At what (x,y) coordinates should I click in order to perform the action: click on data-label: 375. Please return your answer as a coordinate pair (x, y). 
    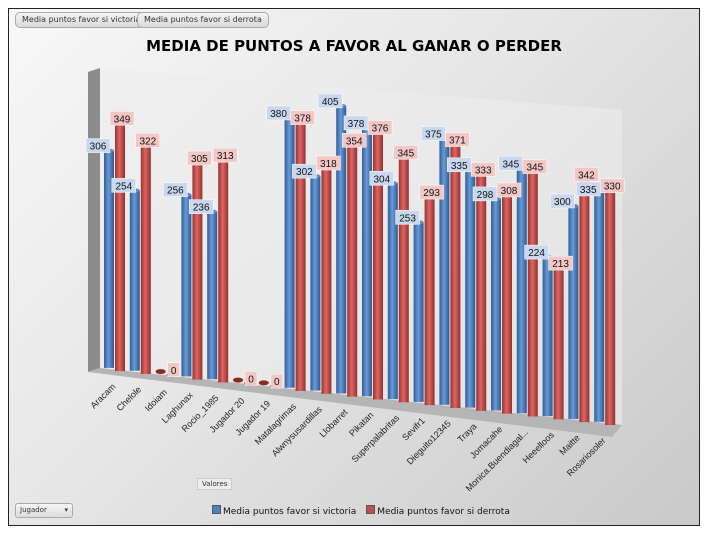
    Looking at the image, I should click on (433, 135).